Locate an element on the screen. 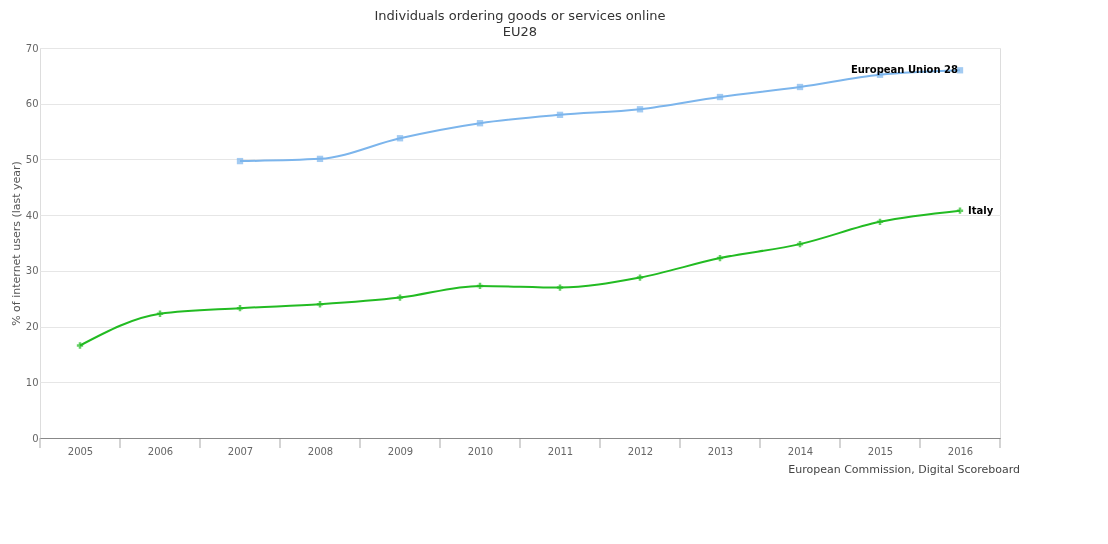  y-tick-label: 10 is located at coordinates (32, 382).